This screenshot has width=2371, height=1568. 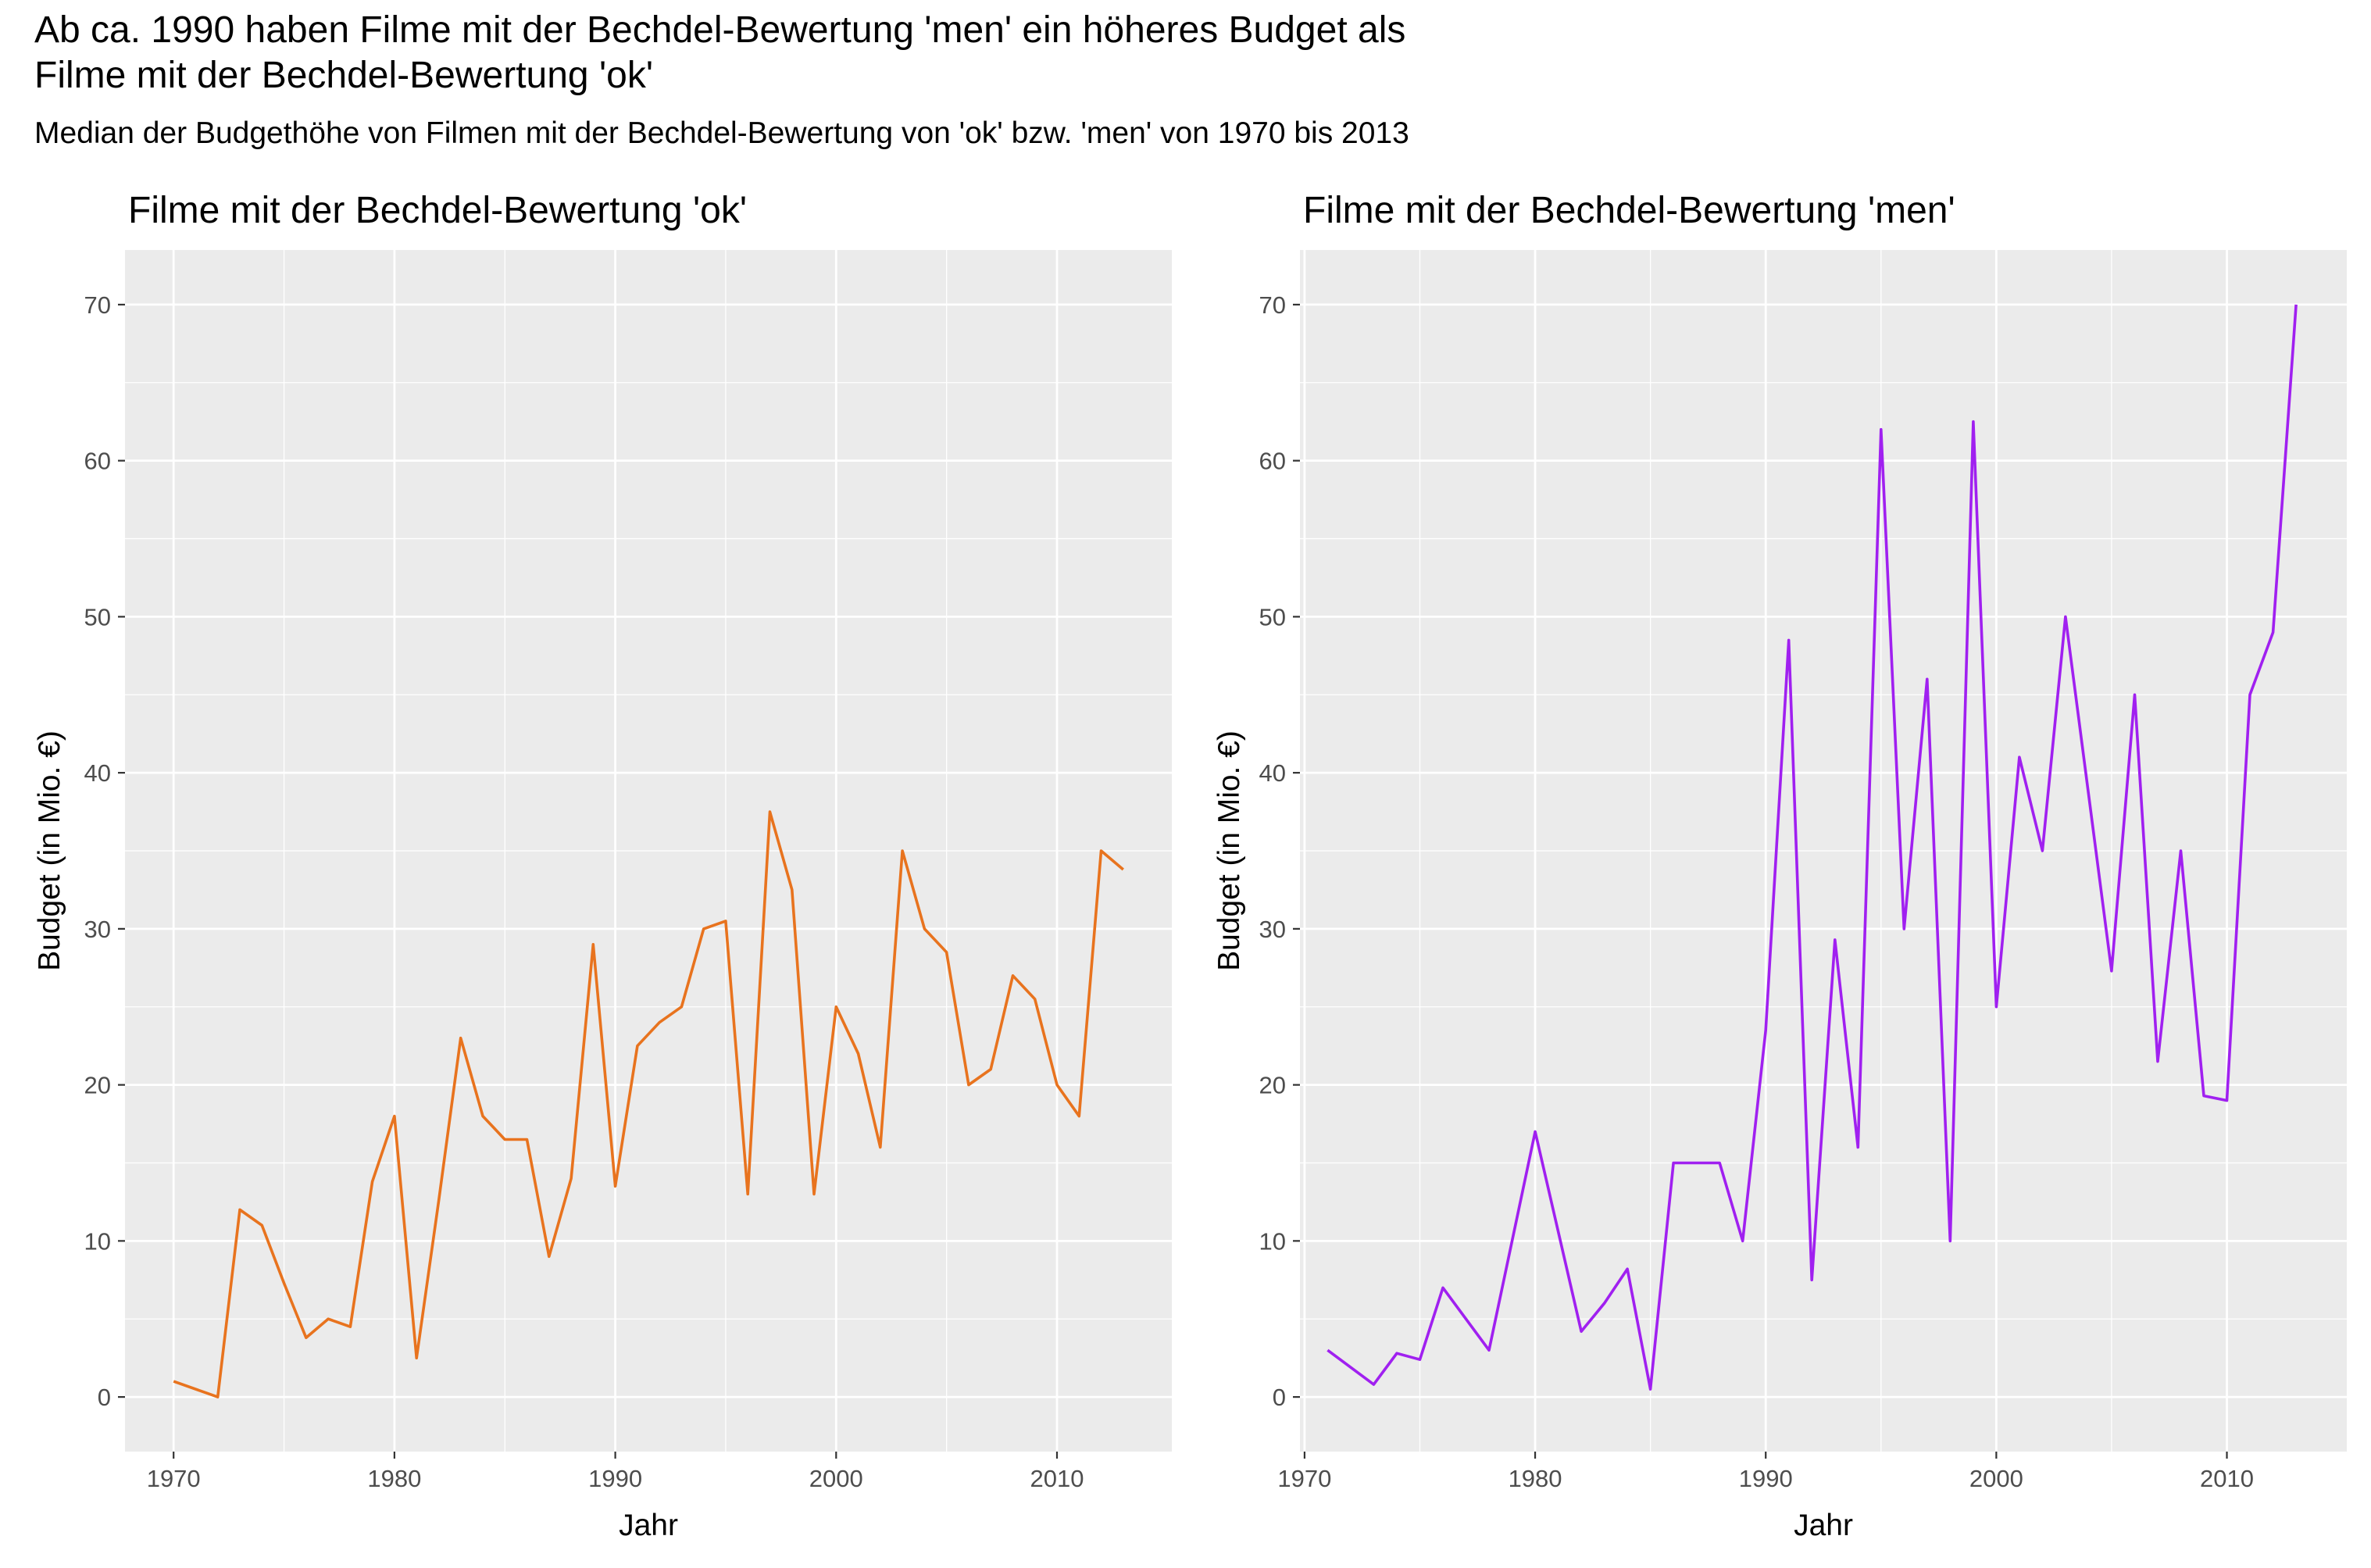 What do you see at coordinates (648, 1525) in the screenshot?
I see `x-axis-title-ok: Jahr` at bounding box center [648, 1525].